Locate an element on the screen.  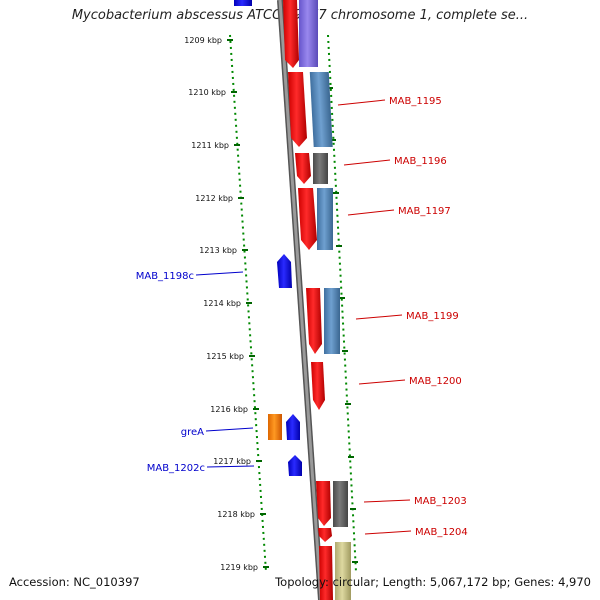
gene-label: MAB_1197 is located at coordinates (424, 211).